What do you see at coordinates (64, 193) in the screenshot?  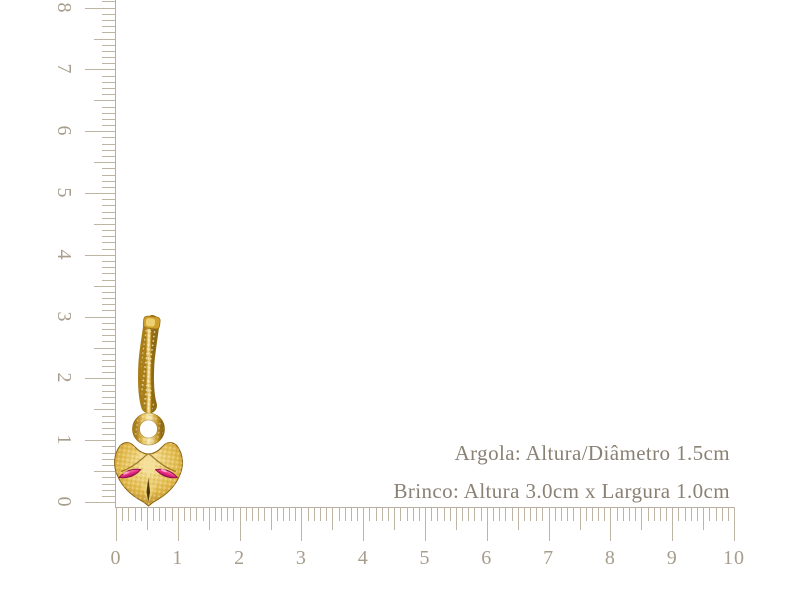 I see `v-ruler-label: 5` at bounding box center [64, 193].